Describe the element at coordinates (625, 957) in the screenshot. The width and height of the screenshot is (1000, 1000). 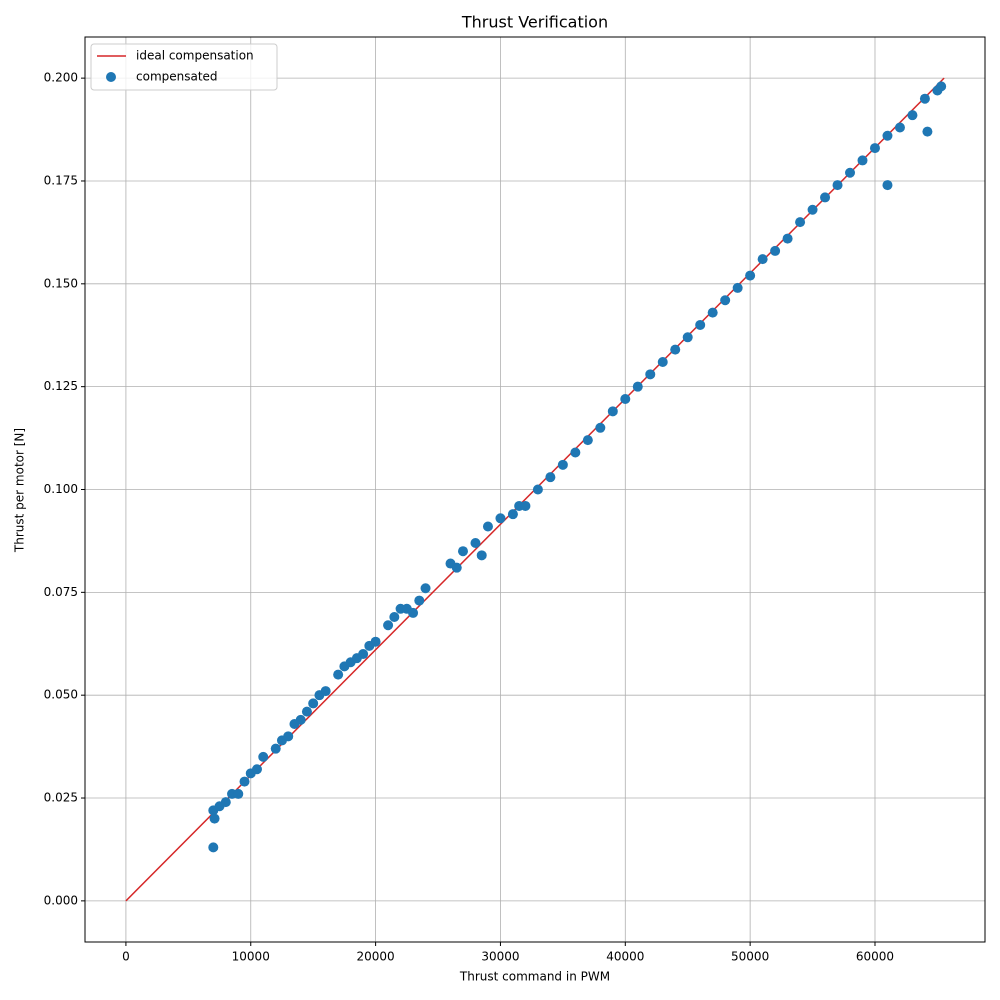
I see `x-tick-label: 40000` at that location.